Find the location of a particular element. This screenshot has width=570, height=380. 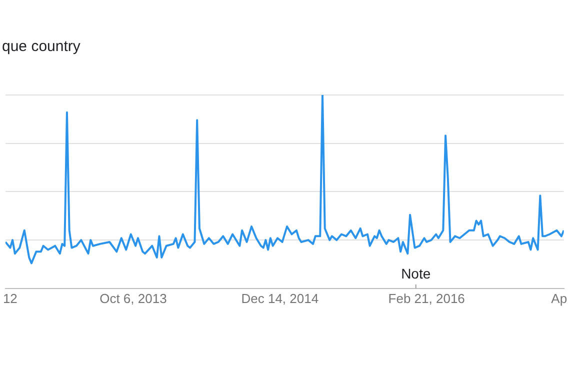

x-tick-label: Feb 21, 2016 is located at coordinates (426, 298).